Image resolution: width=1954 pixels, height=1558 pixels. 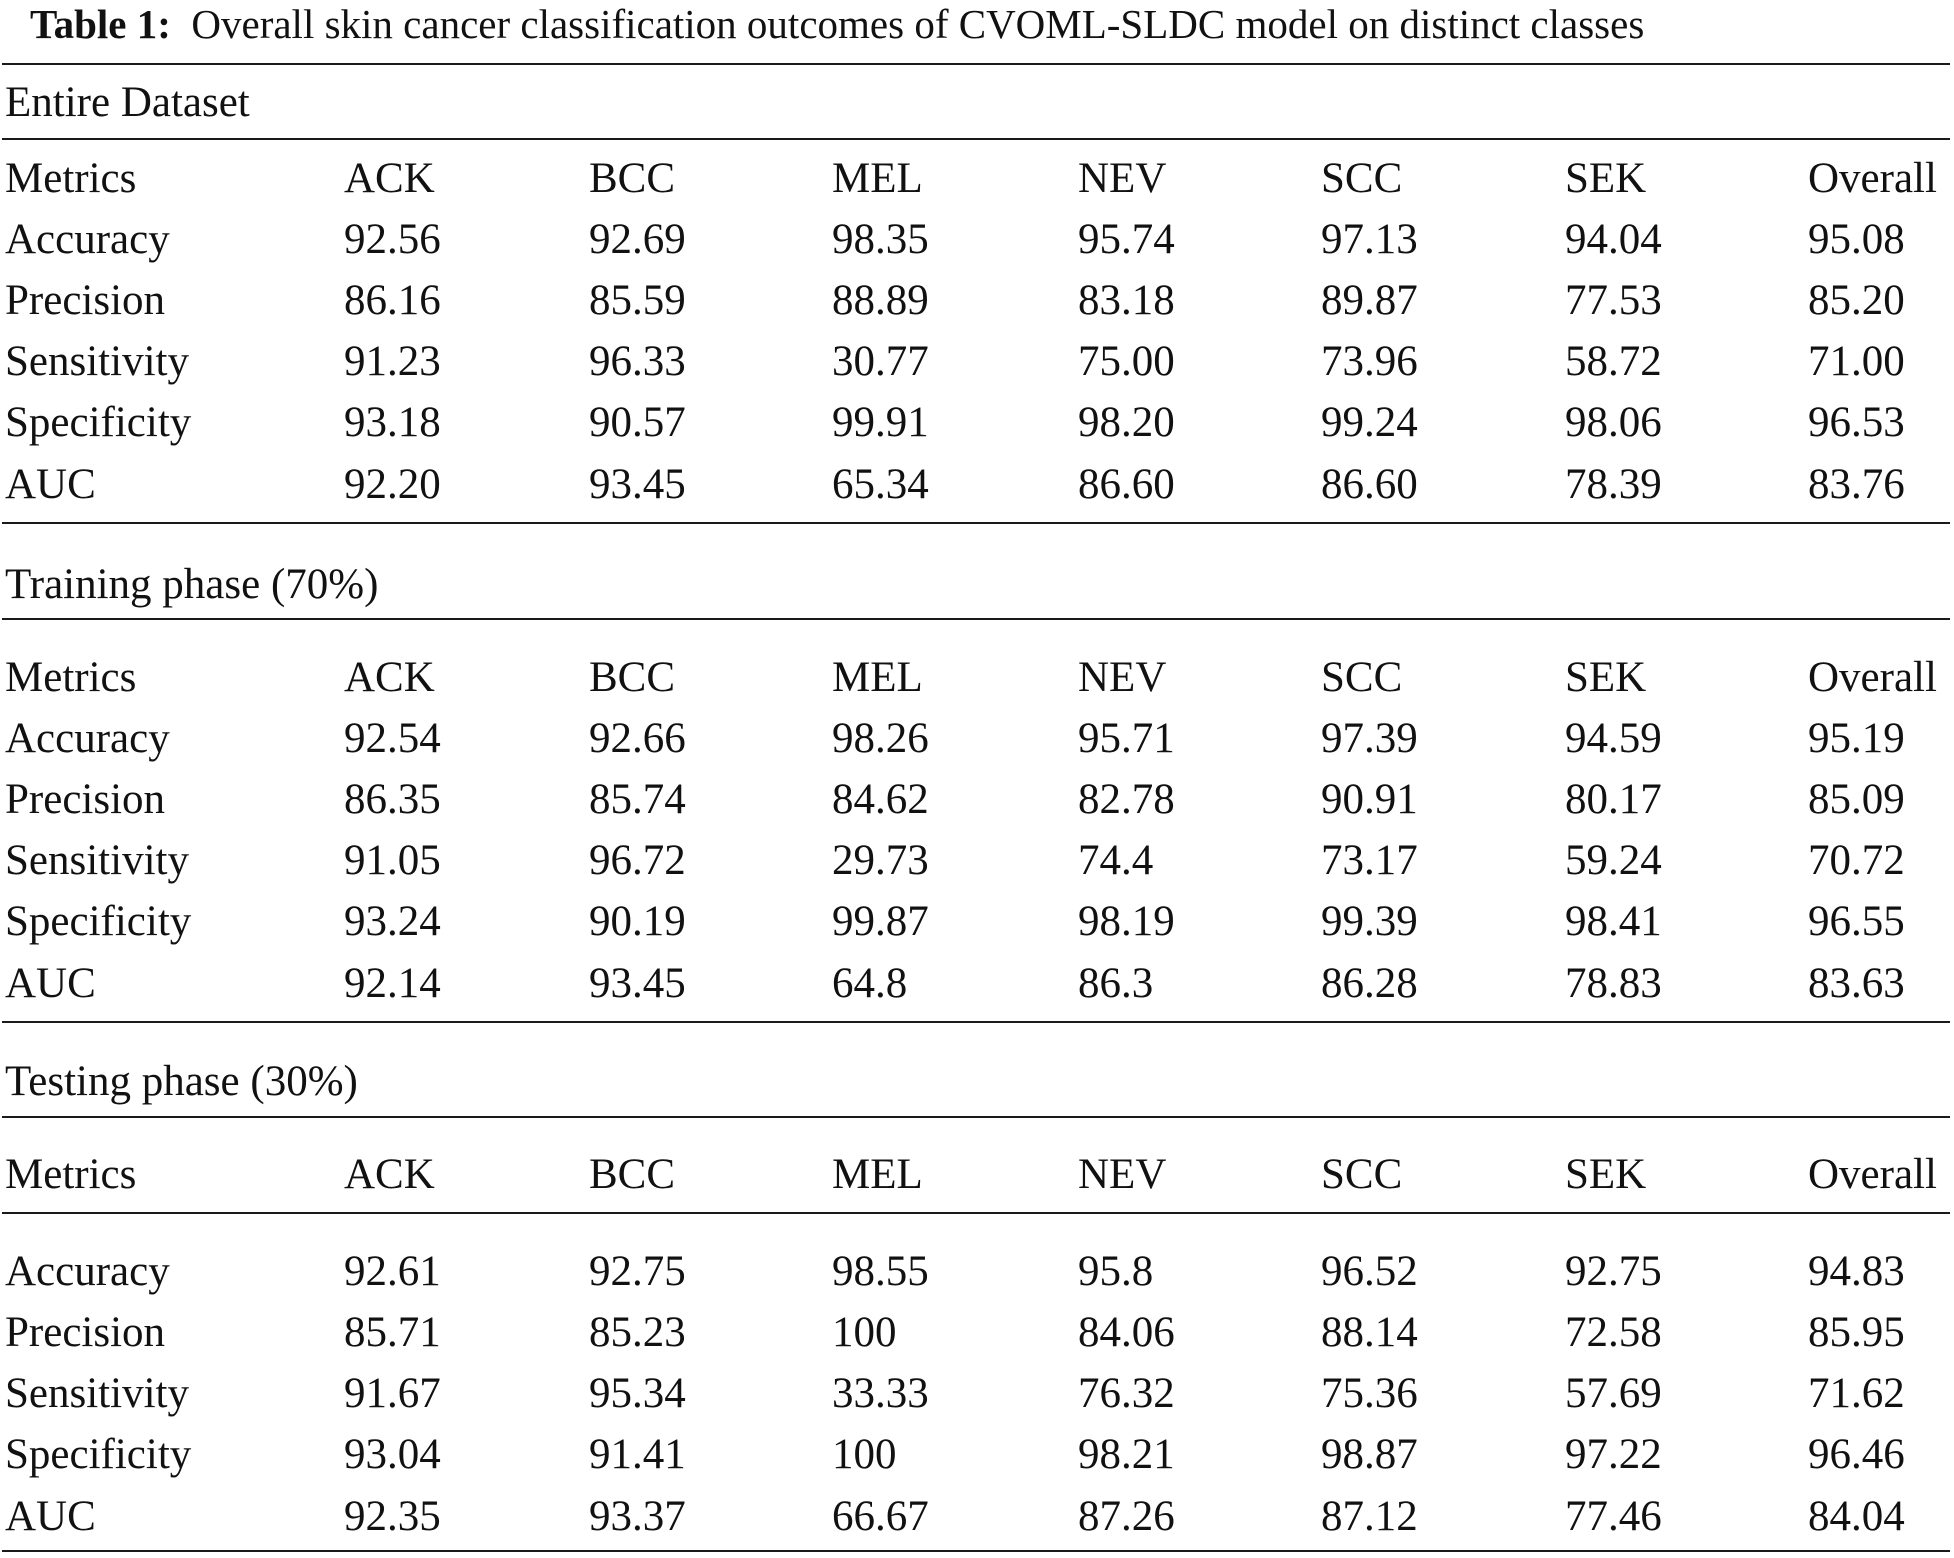 I want to click on table-cell: 95.19, so click(x=1856, y=738).